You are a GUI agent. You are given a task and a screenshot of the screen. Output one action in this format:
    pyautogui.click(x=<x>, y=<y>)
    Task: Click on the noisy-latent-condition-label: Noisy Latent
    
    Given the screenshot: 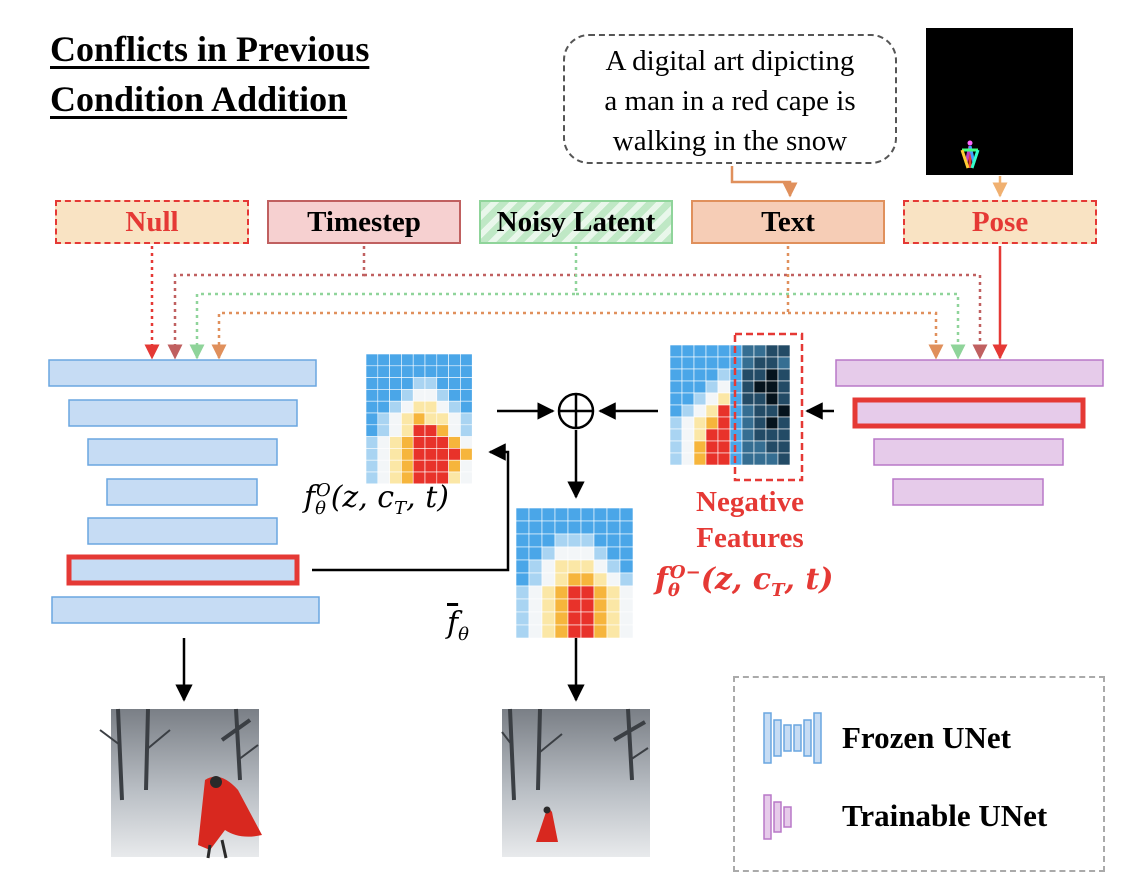 What is the action you would take?
    pyautogui.click(x=576, y=221)
    